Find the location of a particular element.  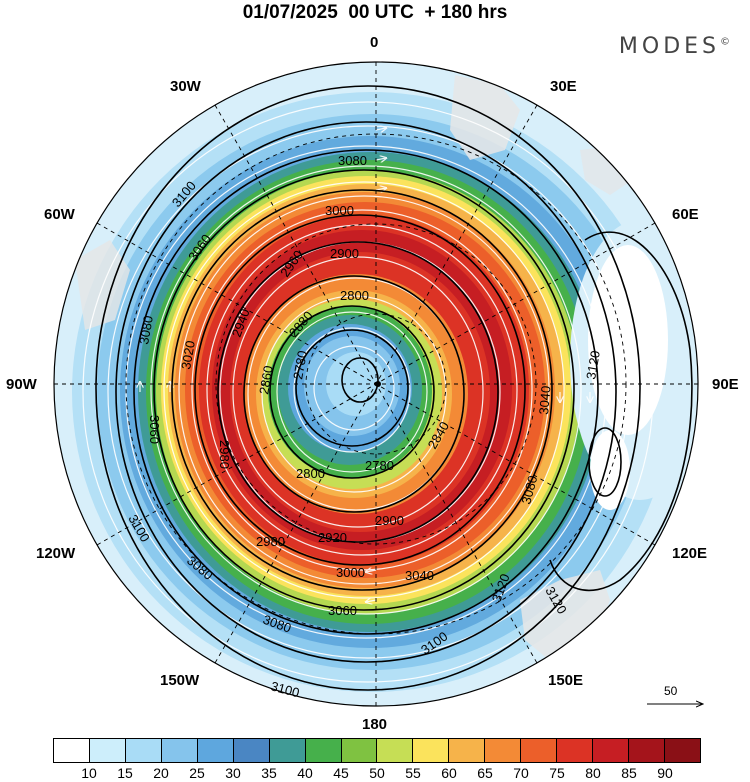

colorbar-tick-label: 75 is located at coordinates (557, 773).